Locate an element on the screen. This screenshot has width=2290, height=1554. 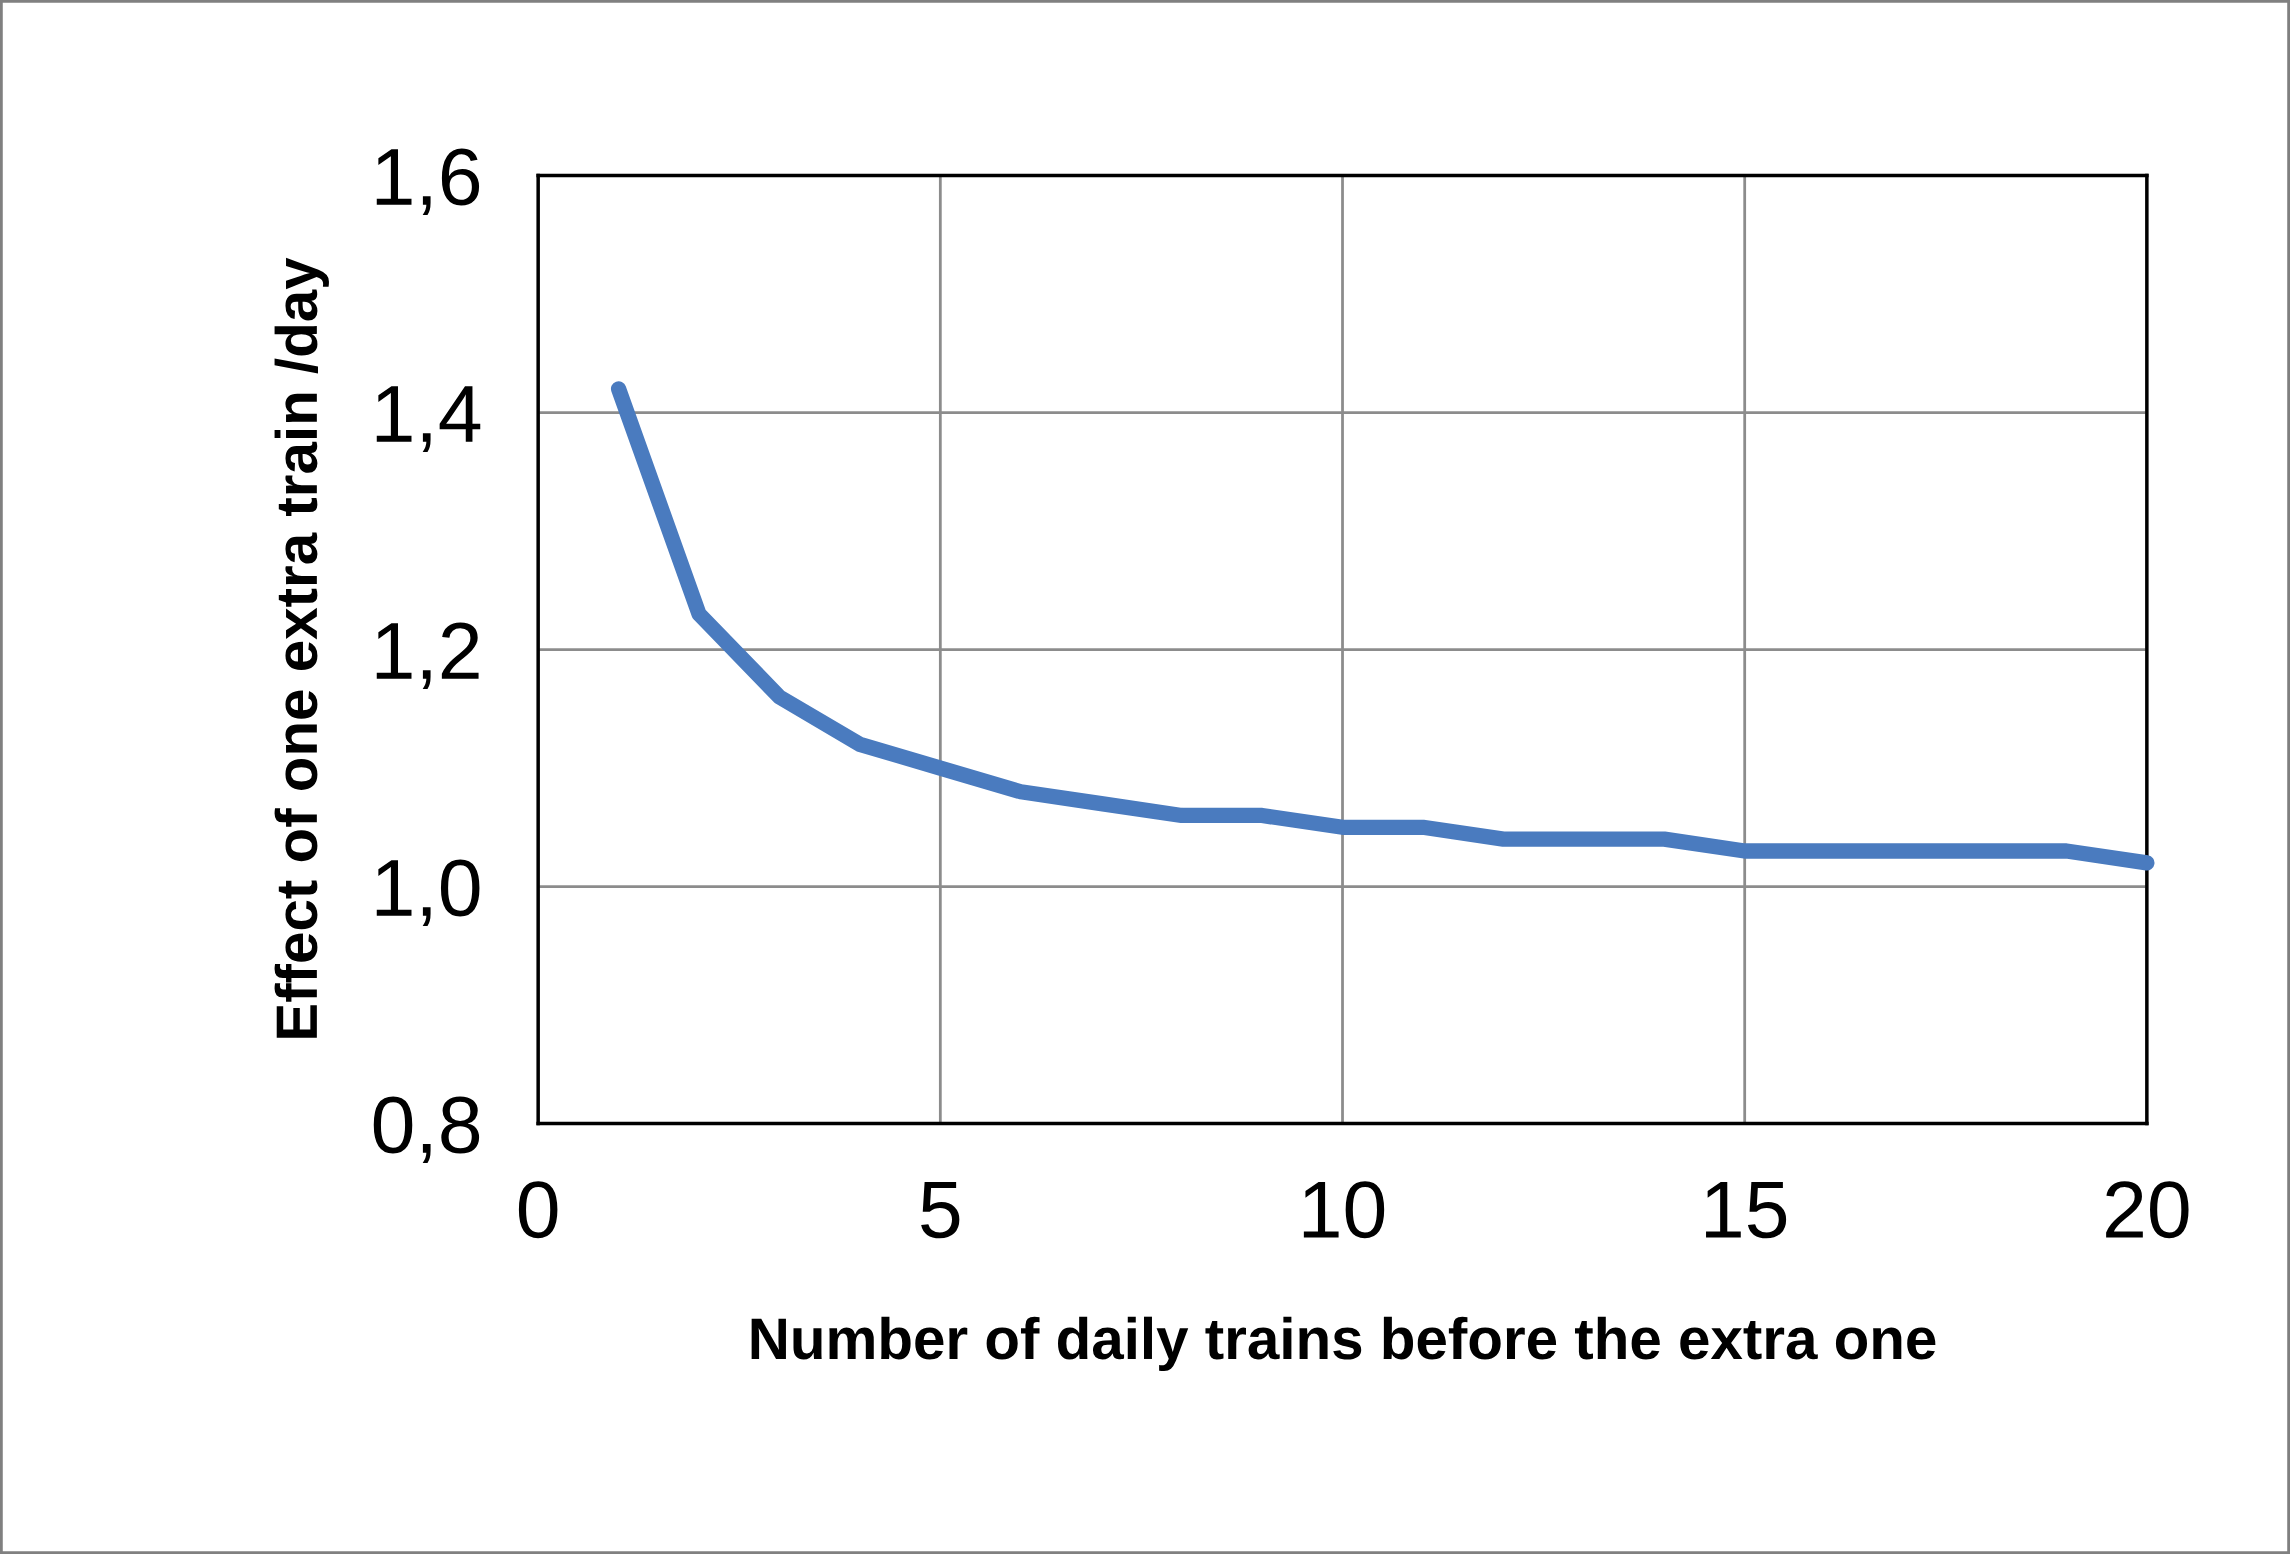
y-tick-label: 1,4 is located at coordinates (428, 419).